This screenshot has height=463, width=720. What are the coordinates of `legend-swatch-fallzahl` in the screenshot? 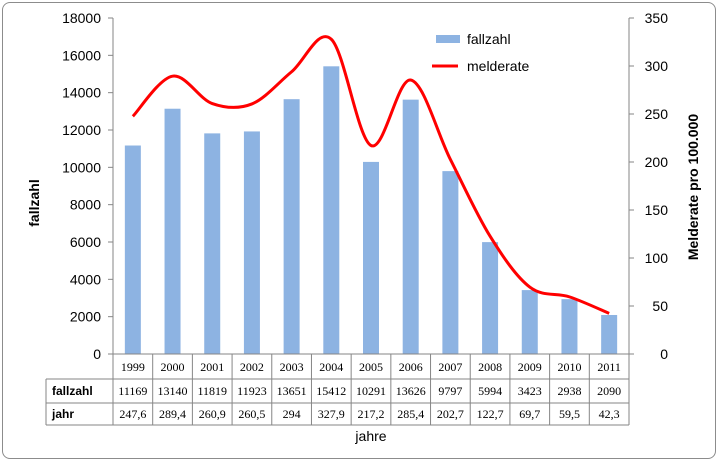 It's located at (448, 39).